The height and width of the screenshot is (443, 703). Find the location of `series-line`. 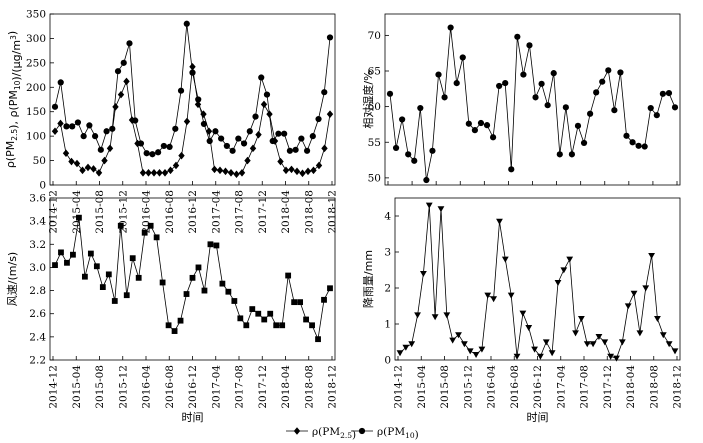

series-line is located at coordinates (537, 282).